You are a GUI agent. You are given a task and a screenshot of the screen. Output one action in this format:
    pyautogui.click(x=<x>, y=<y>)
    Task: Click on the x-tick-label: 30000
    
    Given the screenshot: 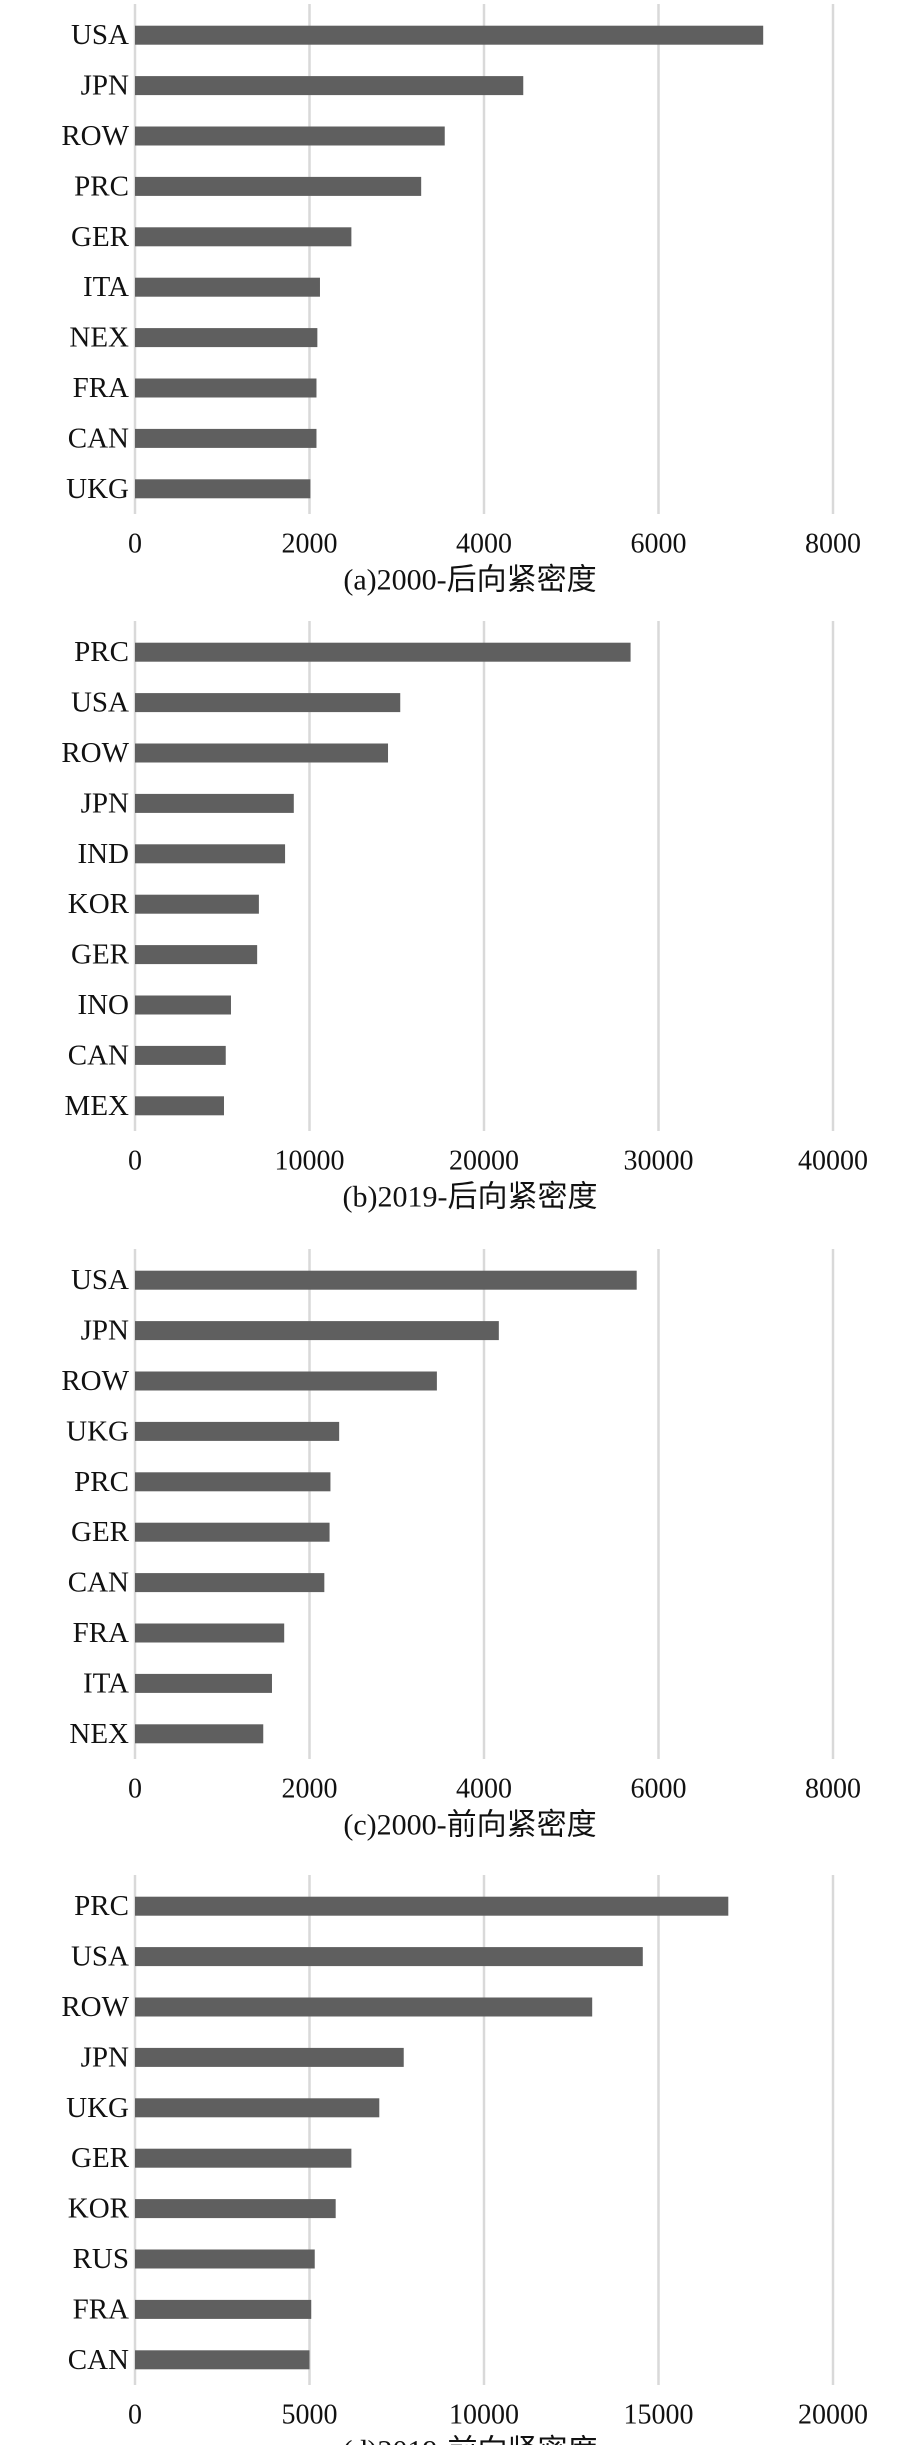 What is the action you would take?
    pyautogui.click(x=659, y=1161)
    